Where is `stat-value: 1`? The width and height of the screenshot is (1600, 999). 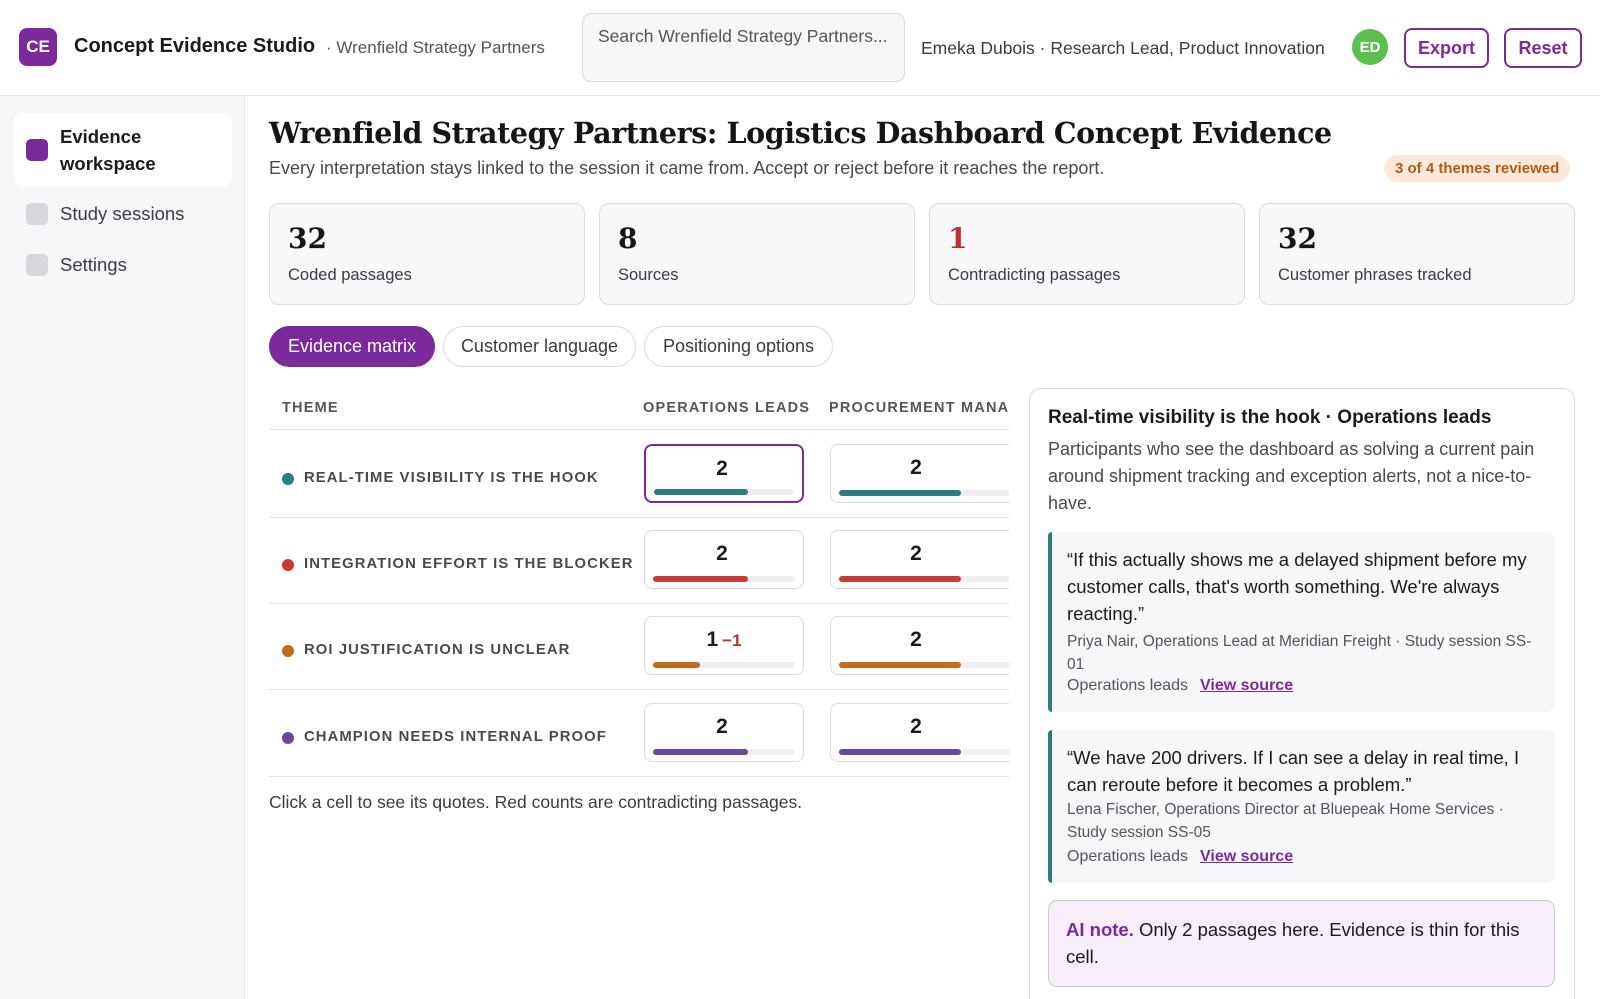
stat-value: 1 is located at coordinates (958, 238).